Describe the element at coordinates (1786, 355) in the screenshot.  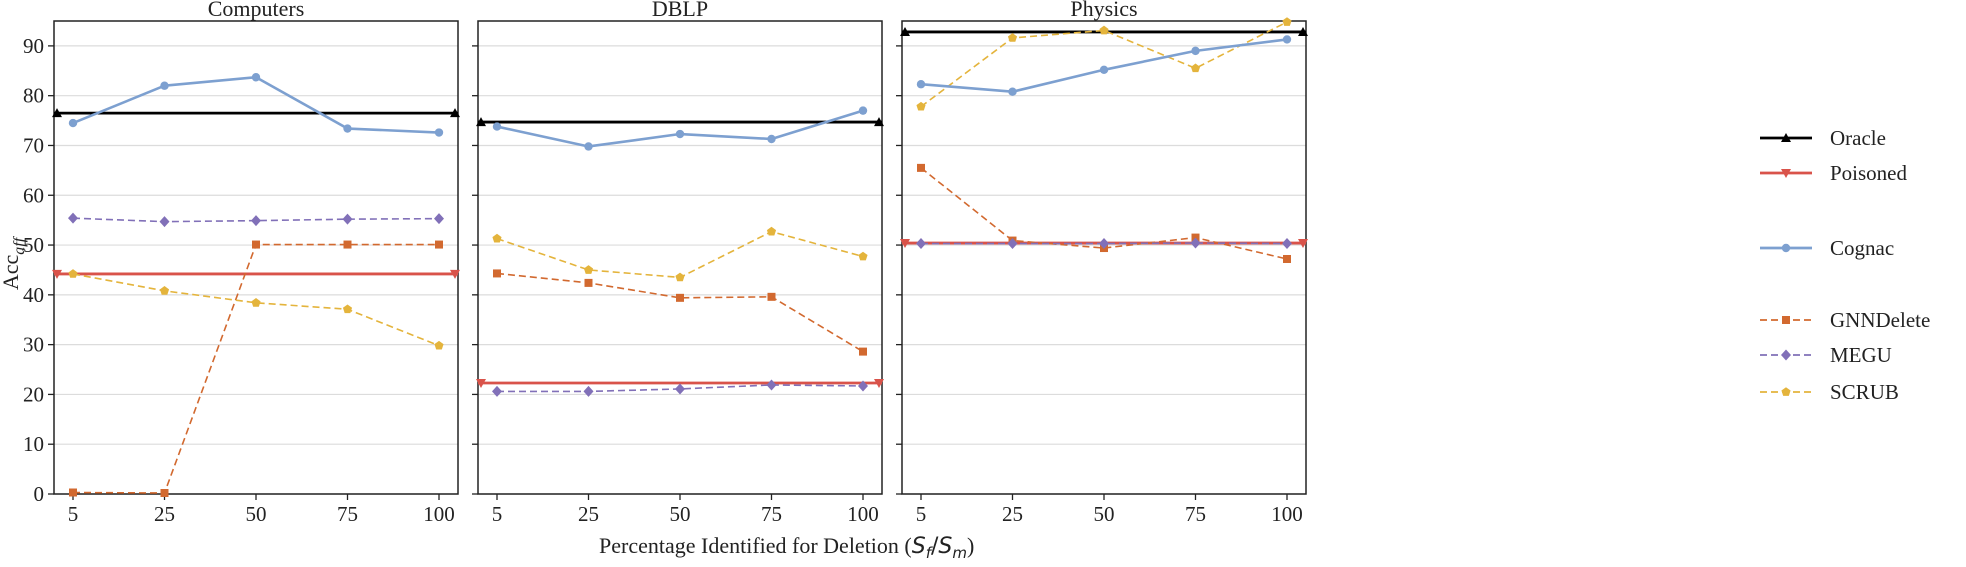
I see `legend-marker-megu` at that location.